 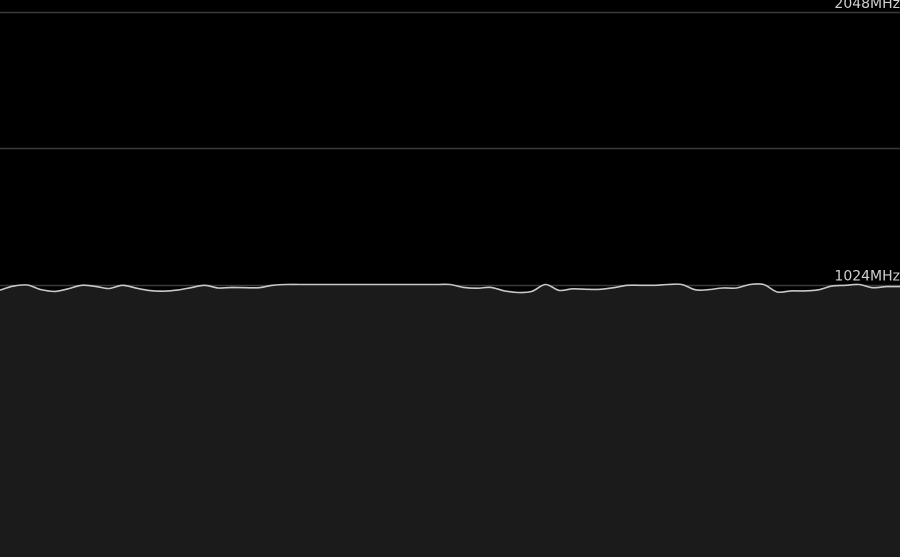 What do you see at coordinates (867, 6) in the screenshot?
I see `y-tick-label-2048: 2048MHz` at bounding box center [867, 6].